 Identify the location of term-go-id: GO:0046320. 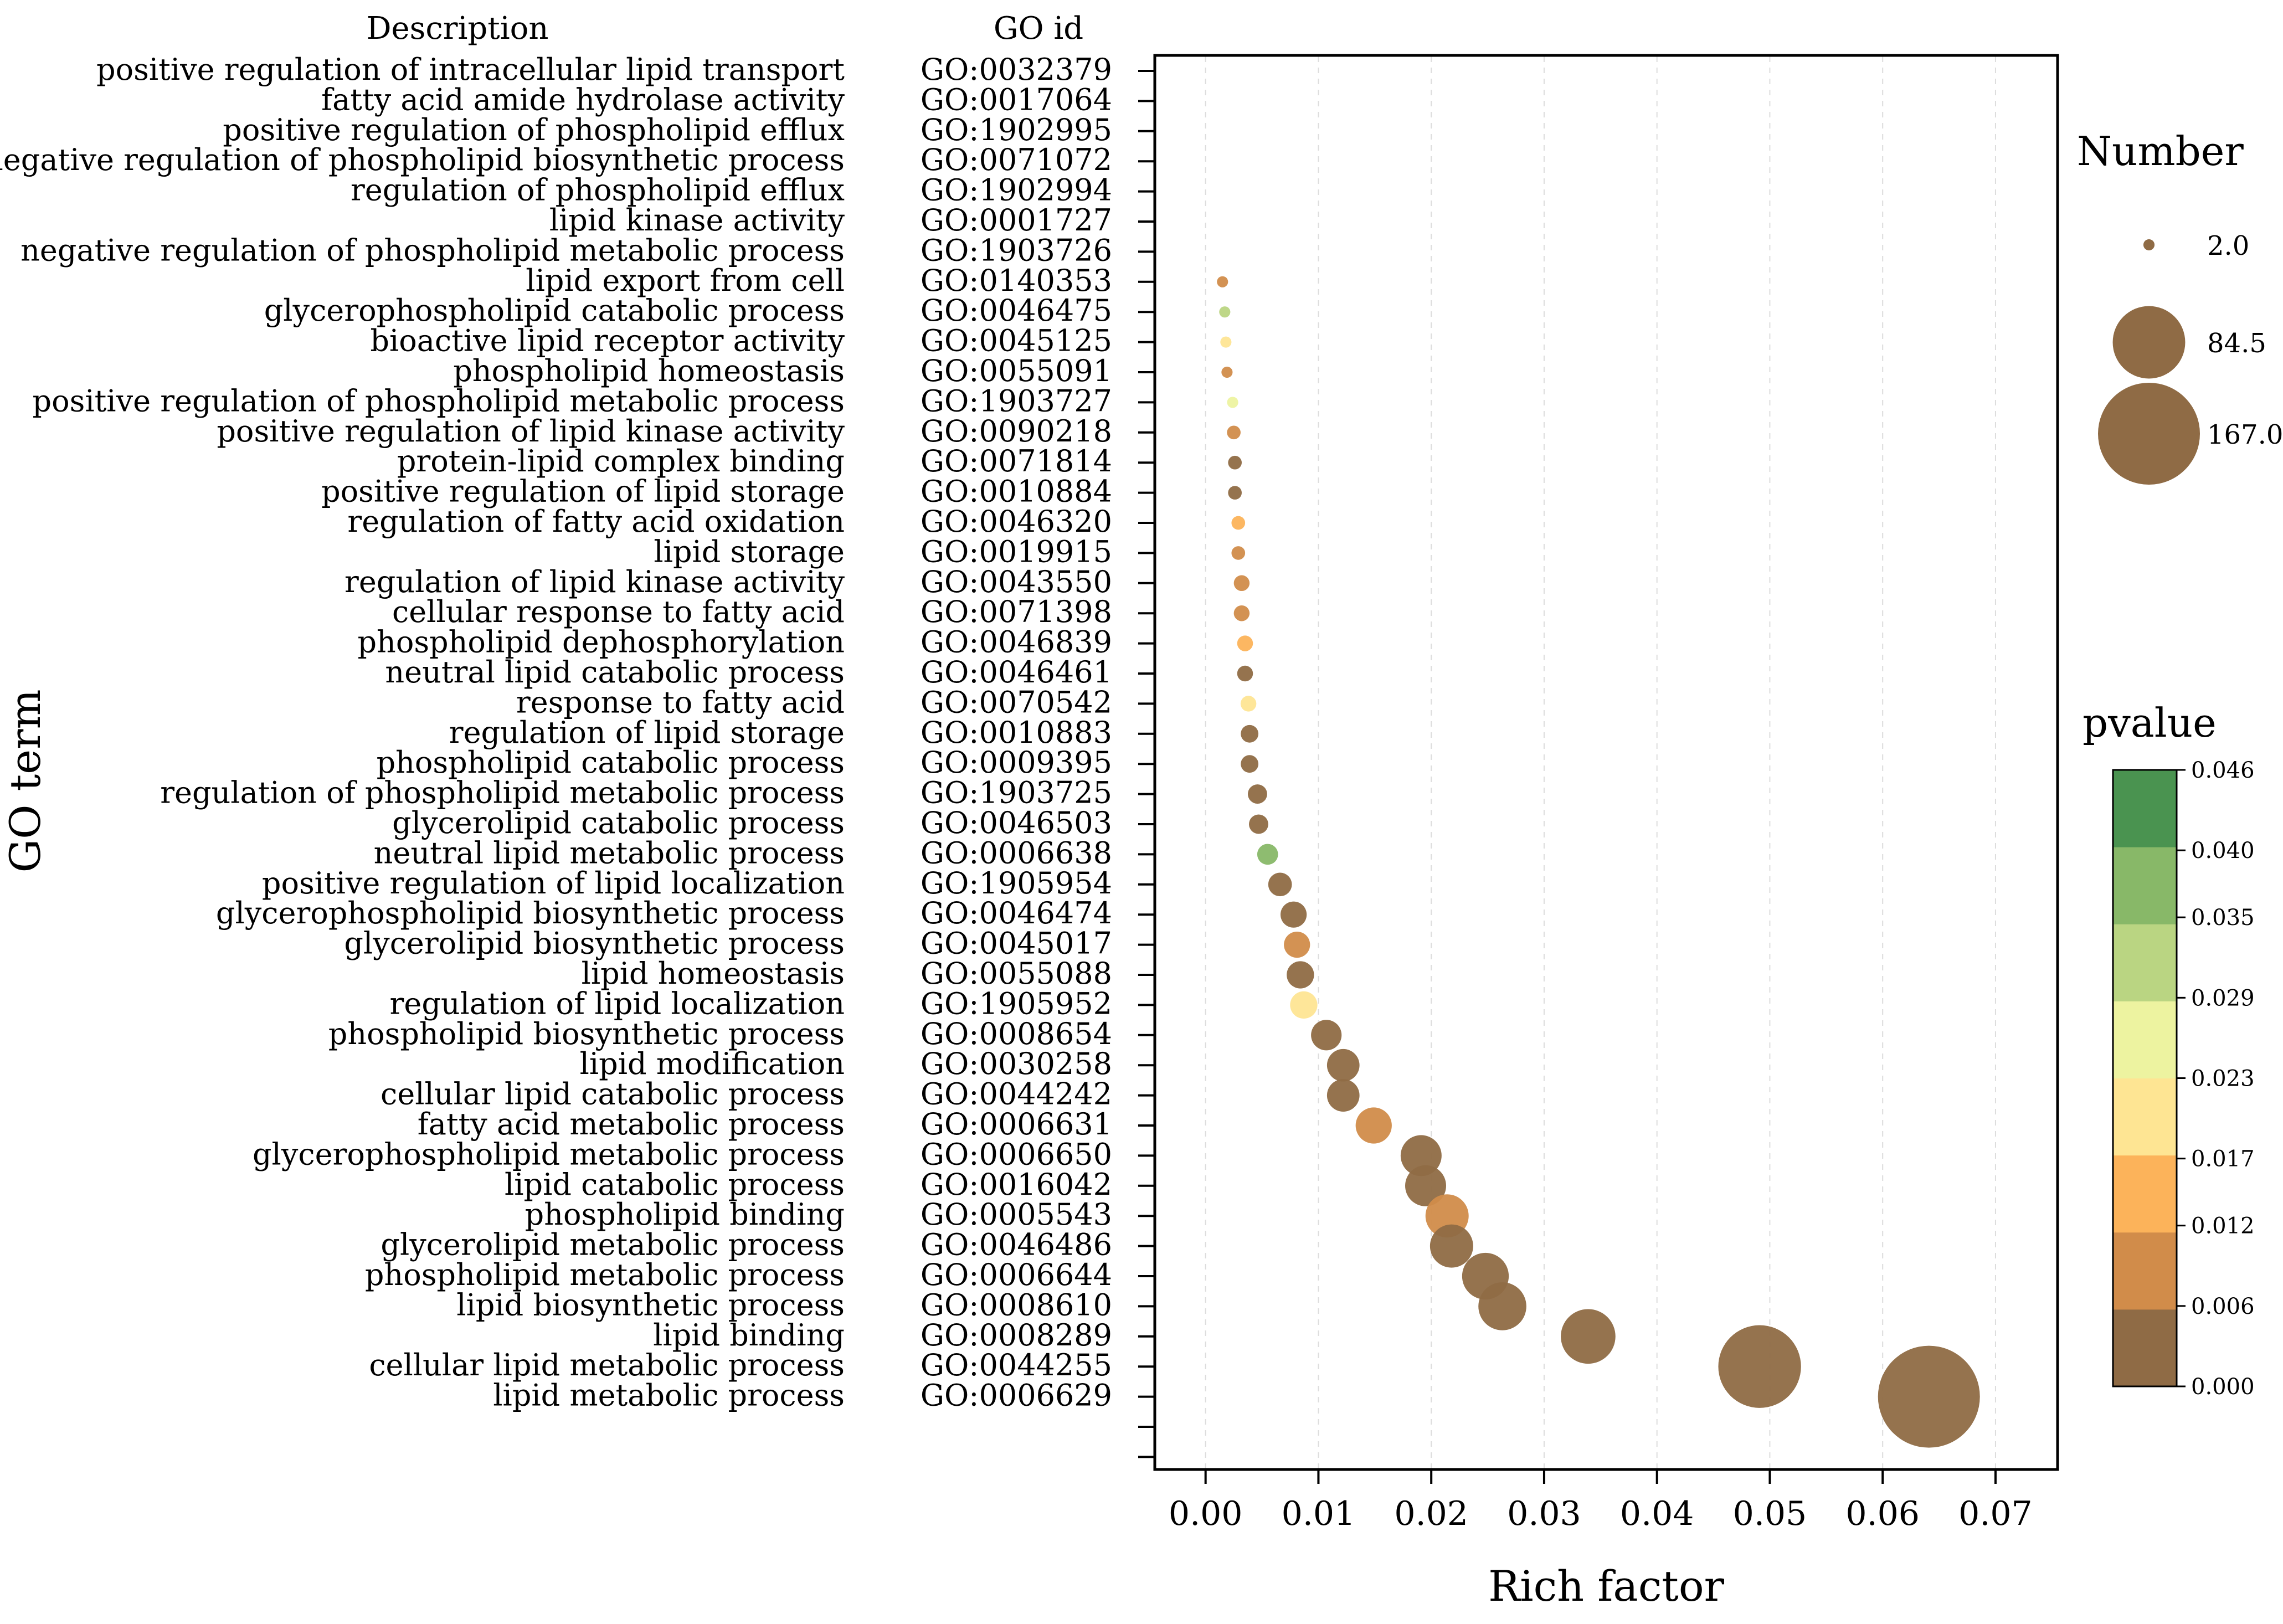
(1017, 521).